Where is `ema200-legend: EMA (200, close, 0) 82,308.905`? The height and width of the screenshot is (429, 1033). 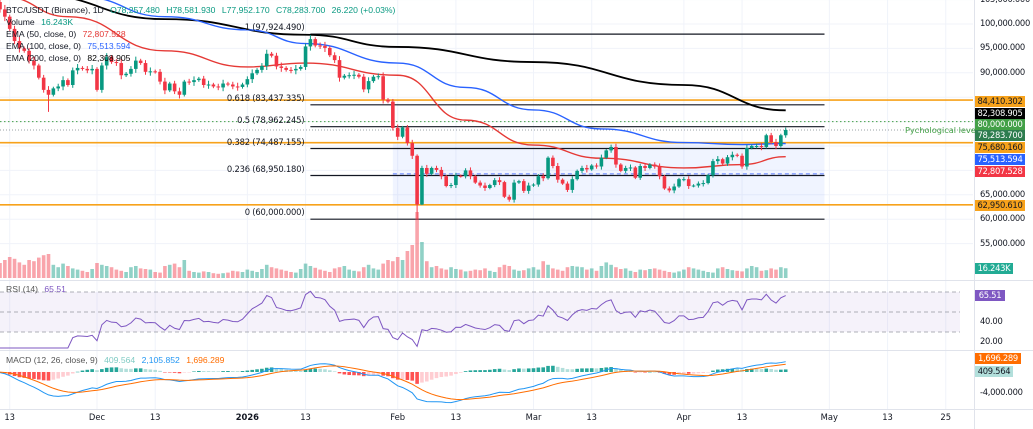
ema200-legend: EMA (200, close, 0) 82,308.905 is located at coordinates (68, 58).